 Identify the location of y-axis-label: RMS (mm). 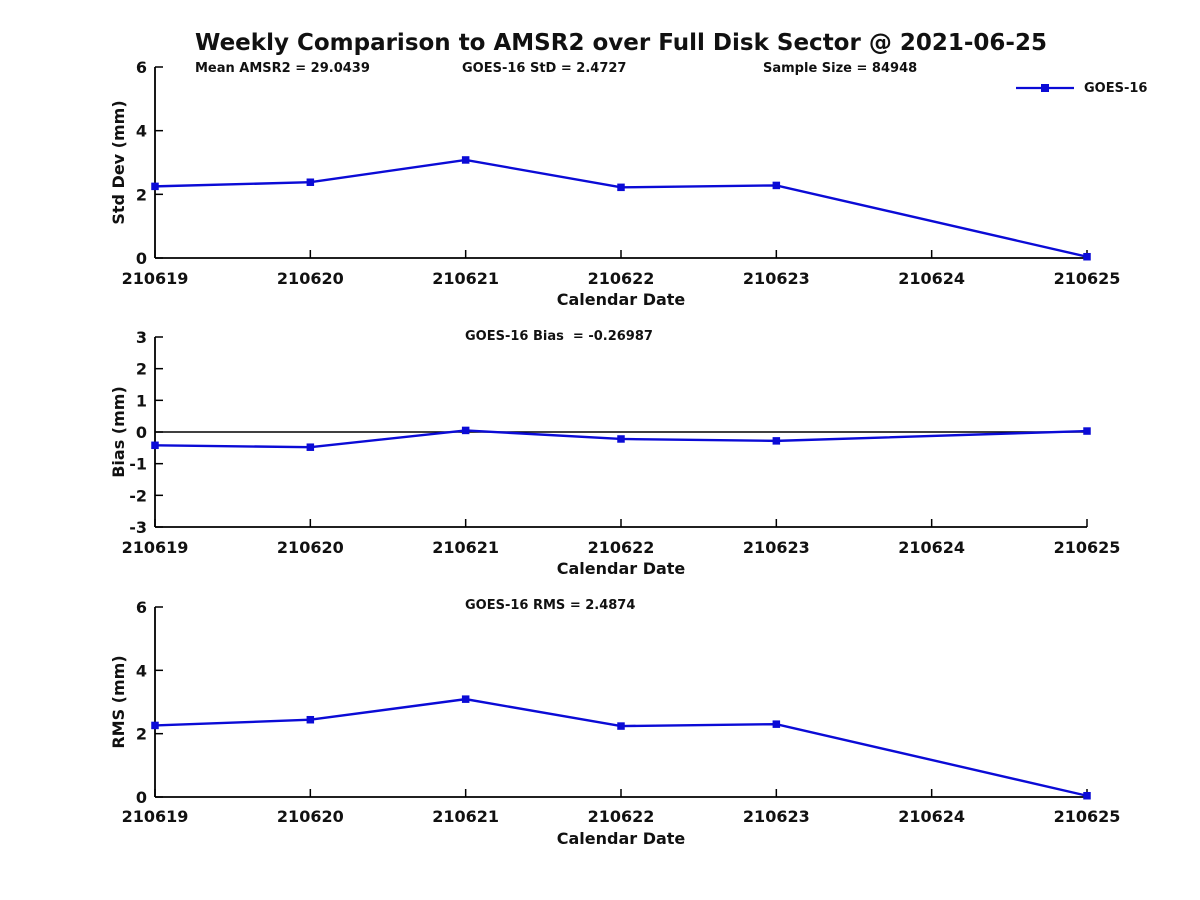
(118, 701).